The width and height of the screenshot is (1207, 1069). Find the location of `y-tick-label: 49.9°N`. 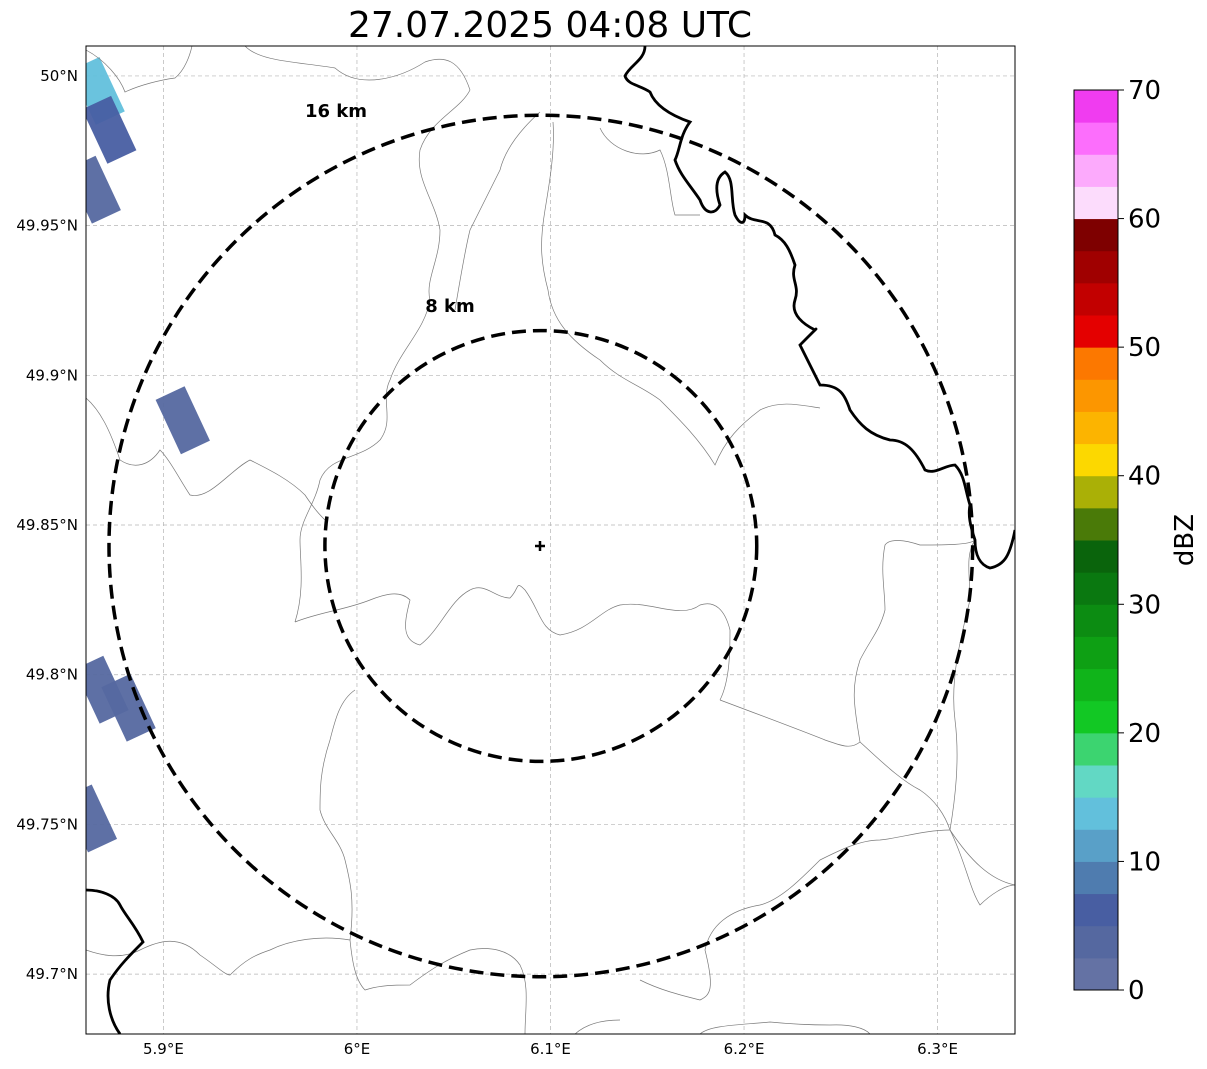

y-tick-label: 49.9°N is located at coordinates (52, 375).